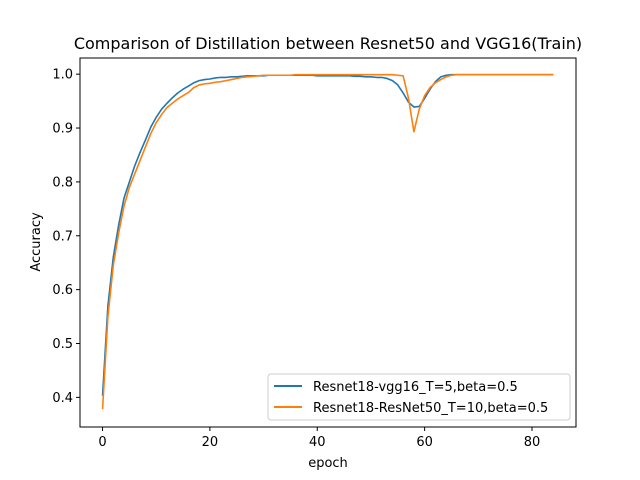  What do you see at coordinates (102, 442) in the screenshot?
I see `x-tick-label: 0` at bounding box center [102, 442].